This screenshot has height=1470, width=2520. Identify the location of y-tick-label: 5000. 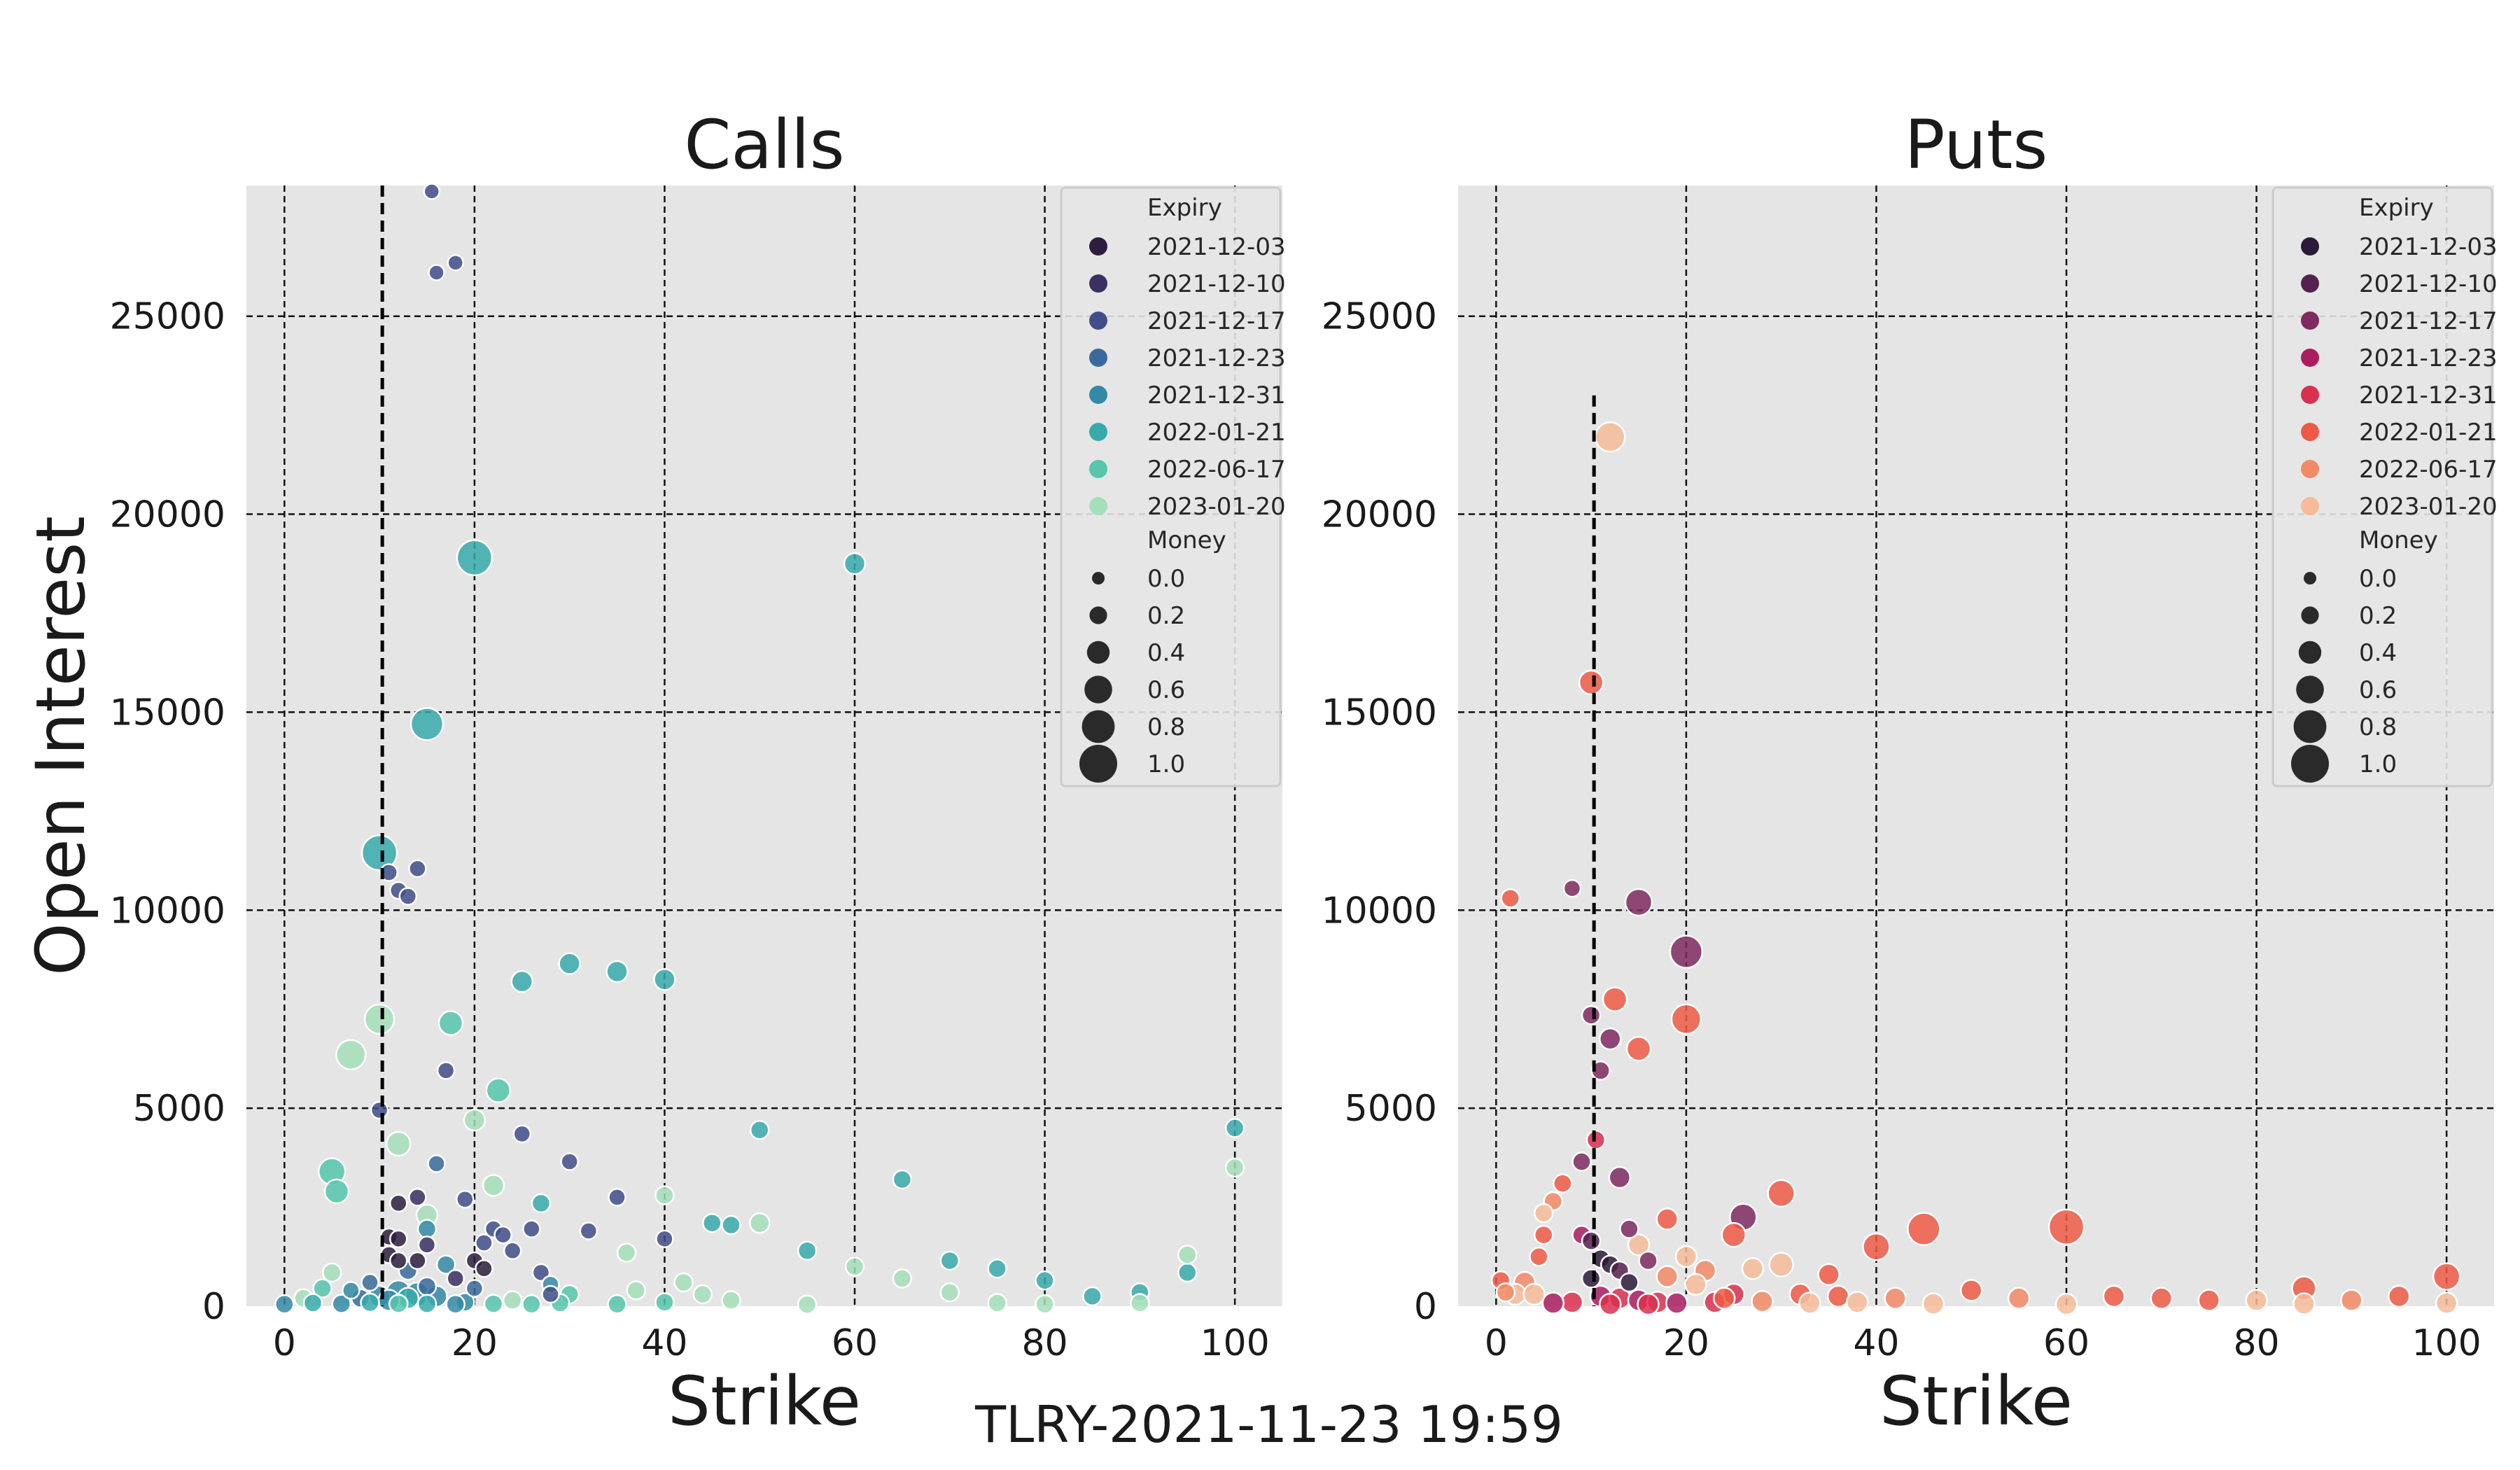
(1391, 1109).